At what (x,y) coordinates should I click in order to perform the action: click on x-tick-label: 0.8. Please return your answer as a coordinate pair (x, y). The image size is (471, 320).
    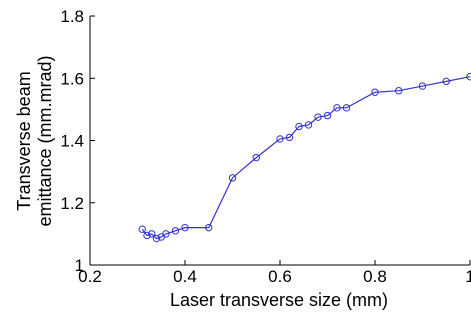
    Looking at the image, I should click on (375, 276).